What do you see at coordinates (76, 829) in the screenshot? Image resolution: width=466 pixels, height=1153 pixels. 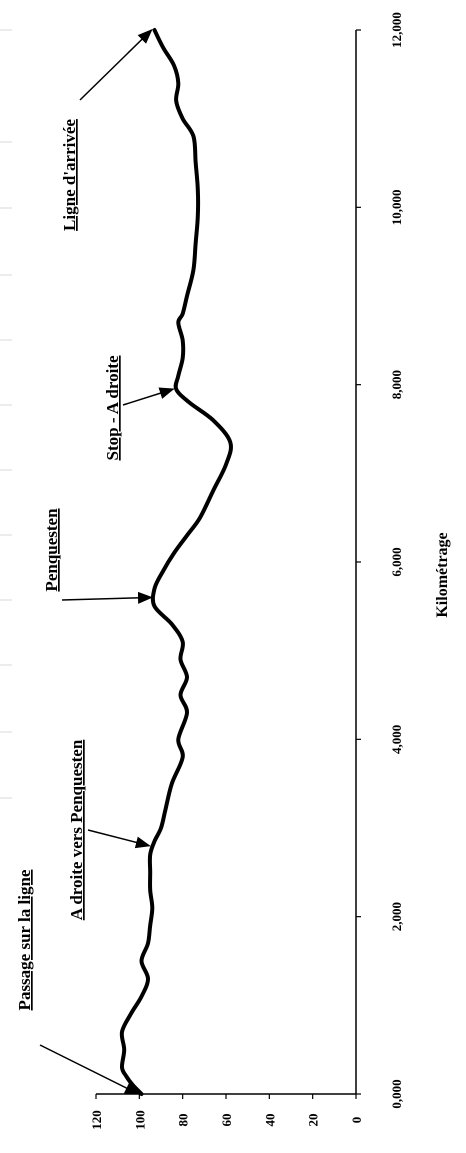 I see `annotation-label: A droite vers Penquesten` at bounding box center [76, 829].